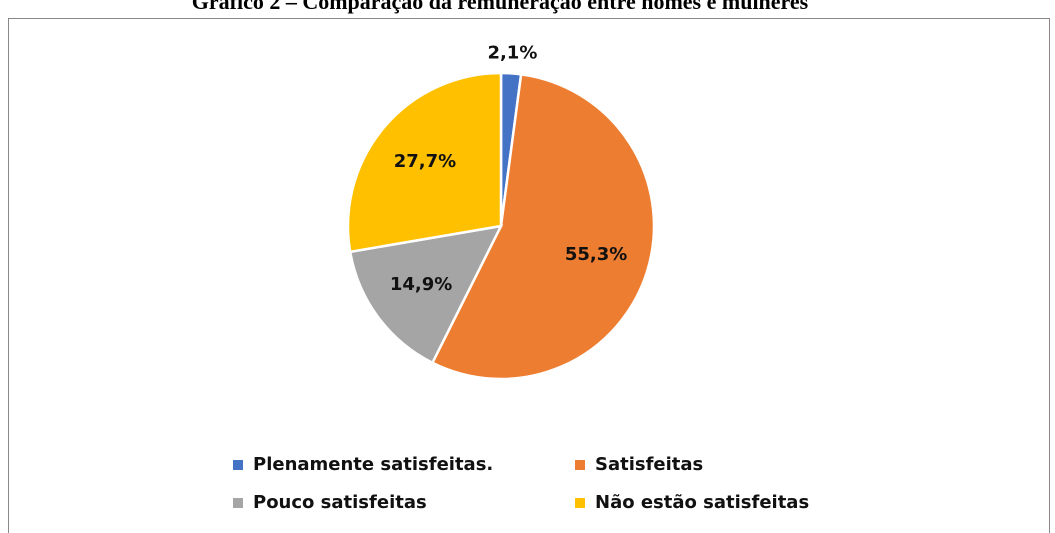  Describe the element at coordinates (373, 464) in the screenshot. I see `legend-label: Plenamente satisfeitas.` at that location.